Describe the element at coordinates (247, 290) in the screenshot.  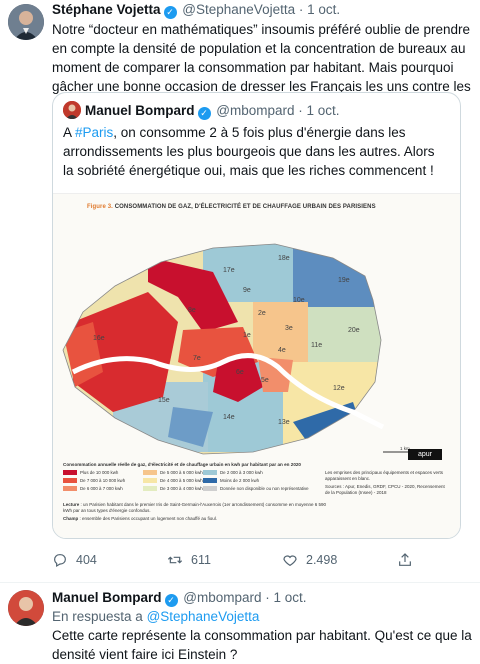
I see `label-9e: 9e` at that location.